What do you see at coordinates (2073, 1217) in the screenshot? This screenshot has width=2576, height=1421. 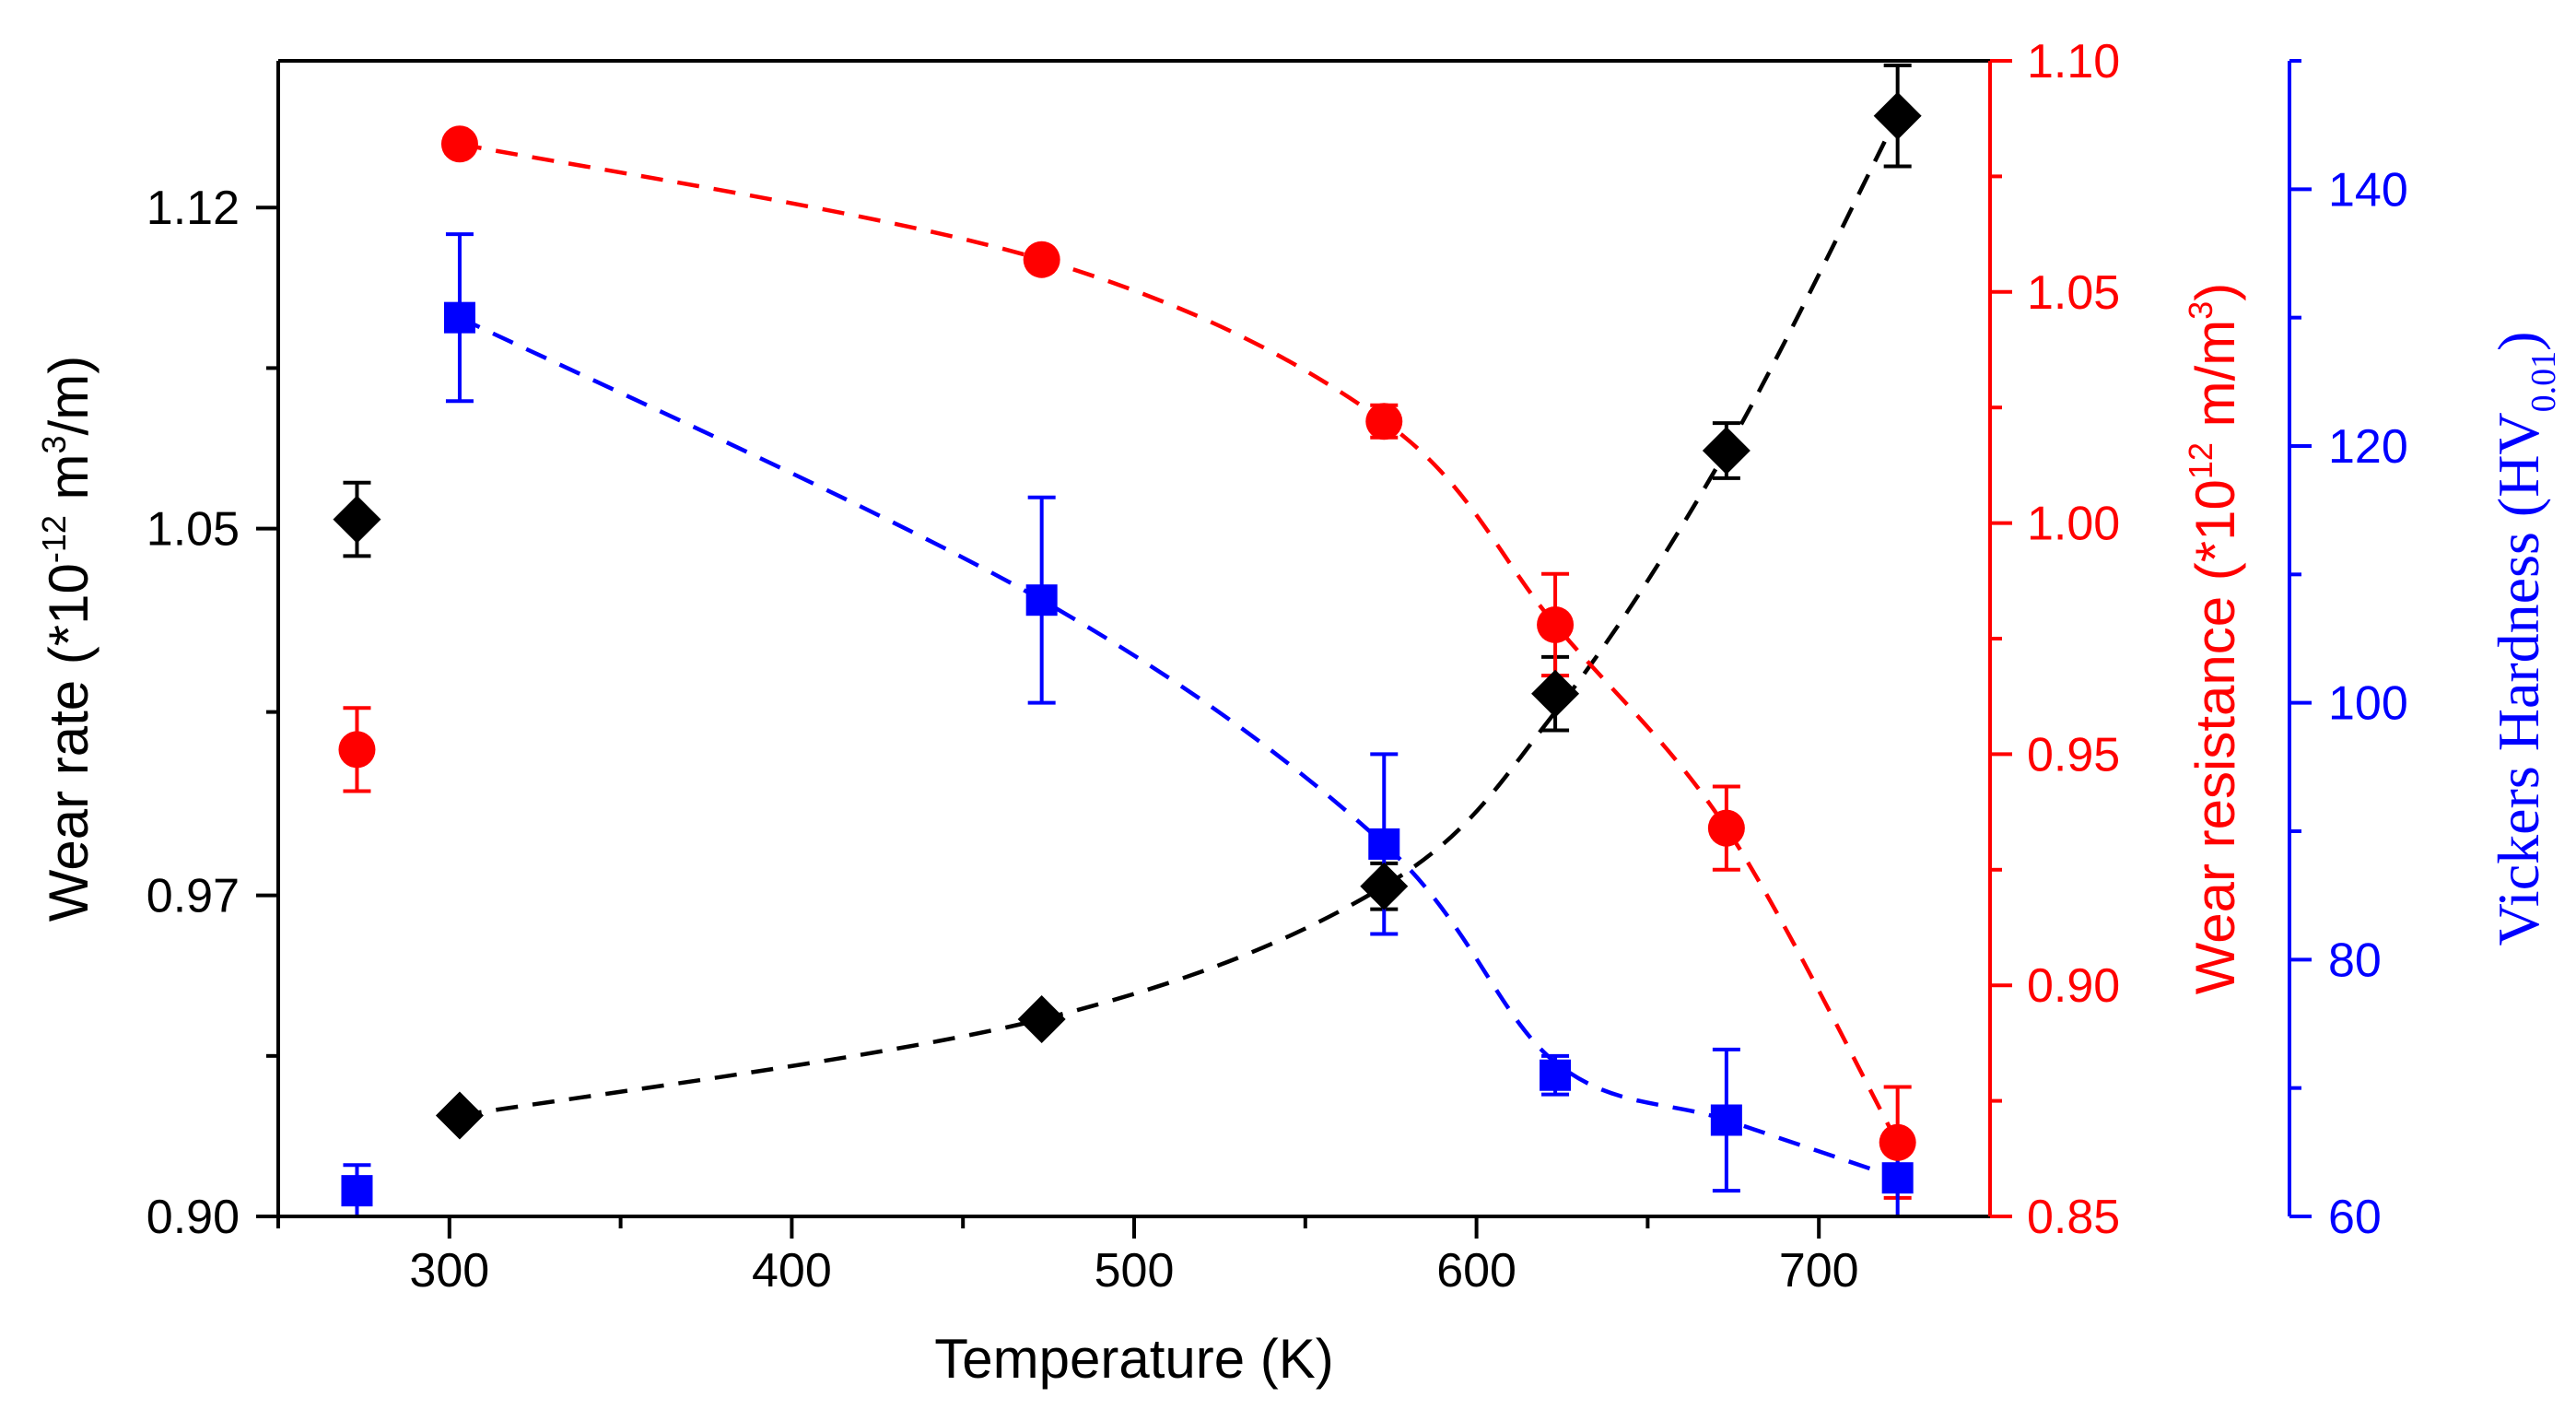 I see `right-red-tick-label: 0.85` at bounding box center [2073, 1217].